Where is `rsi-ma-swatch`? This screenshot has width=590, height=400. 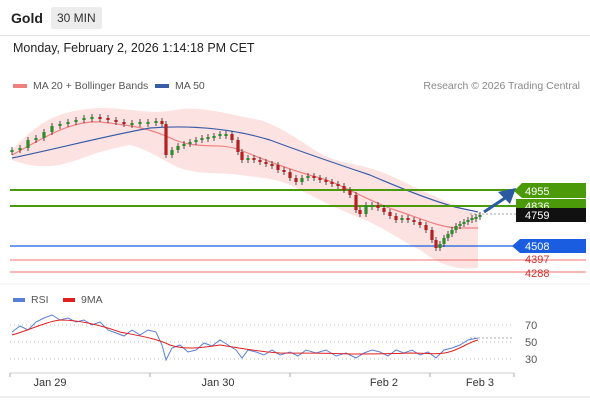 rsi-ma-swatch is located at coordinates (69, 300).